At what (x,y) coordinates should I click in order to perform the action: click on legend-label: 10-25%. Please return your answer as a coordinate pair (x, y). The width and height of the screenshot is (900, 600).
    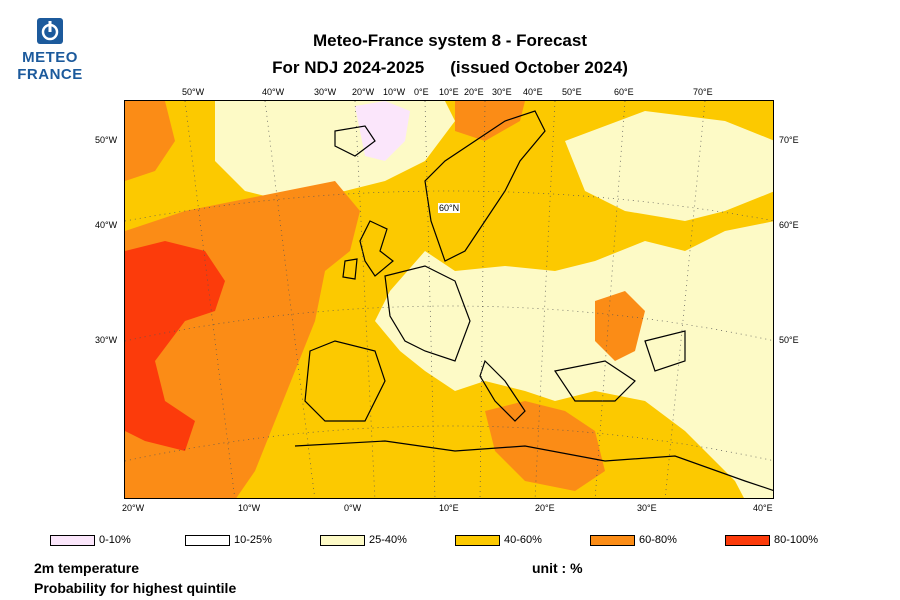
    Looking at the image, I should click on (253, 540).